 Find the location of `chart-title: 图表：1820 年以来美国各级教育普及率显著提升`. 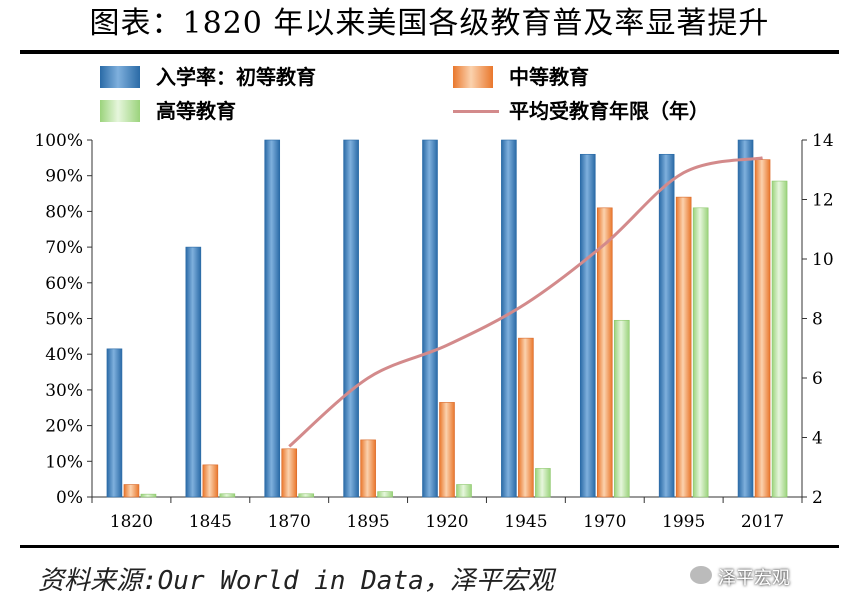

chart-title: 图表：1820 年以来美国各级教育普及率显著提升 is located at coordinates (429, 23).